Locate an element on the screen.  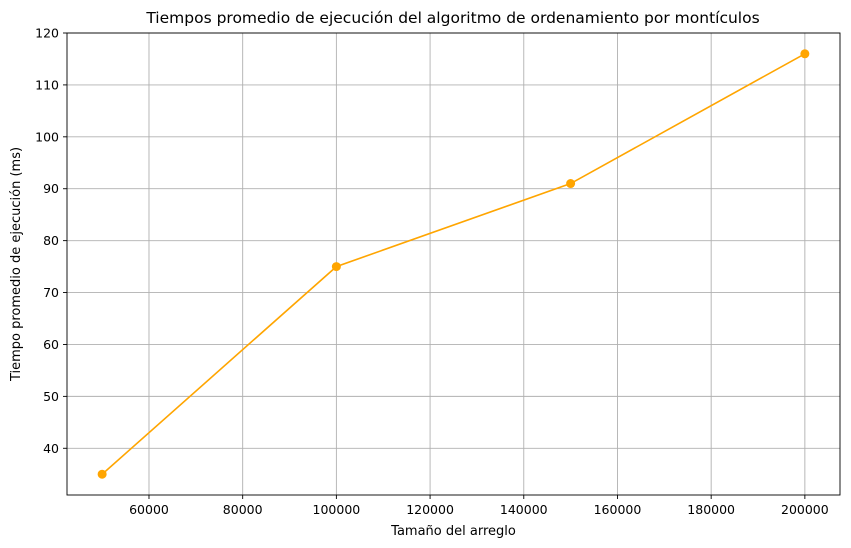
y-tick-label: 40 is located at coordinates (51, 448).